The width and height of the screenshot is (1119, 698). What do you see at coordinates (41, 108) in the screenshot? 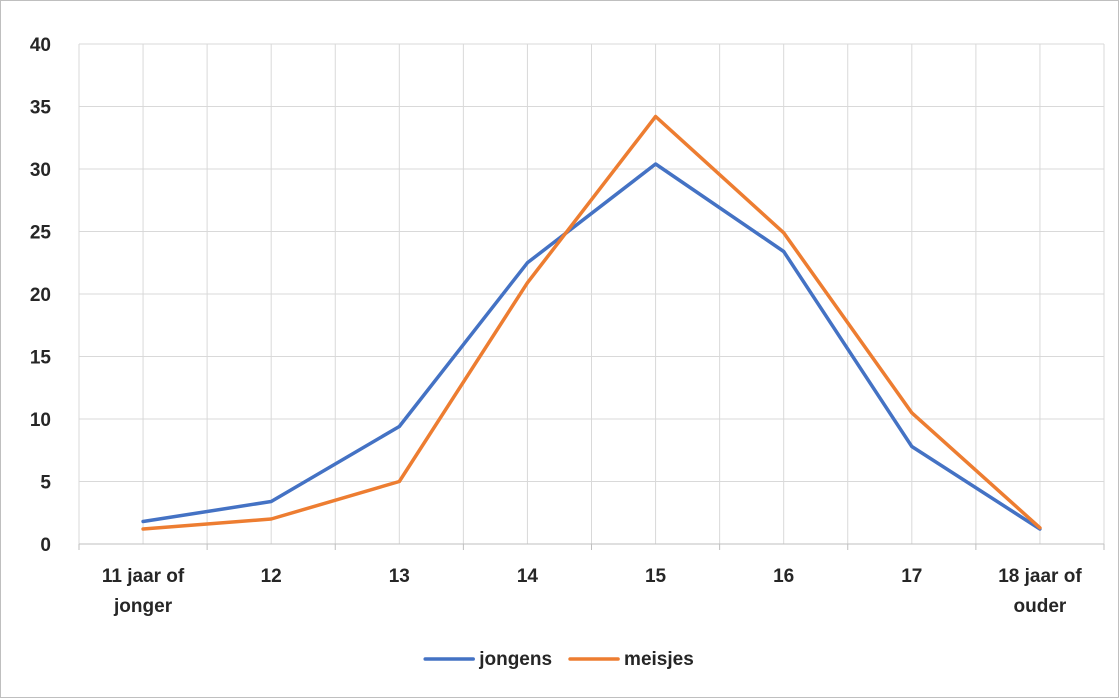
I see `y-tick-label: 35` at bounding box center [41, 108].